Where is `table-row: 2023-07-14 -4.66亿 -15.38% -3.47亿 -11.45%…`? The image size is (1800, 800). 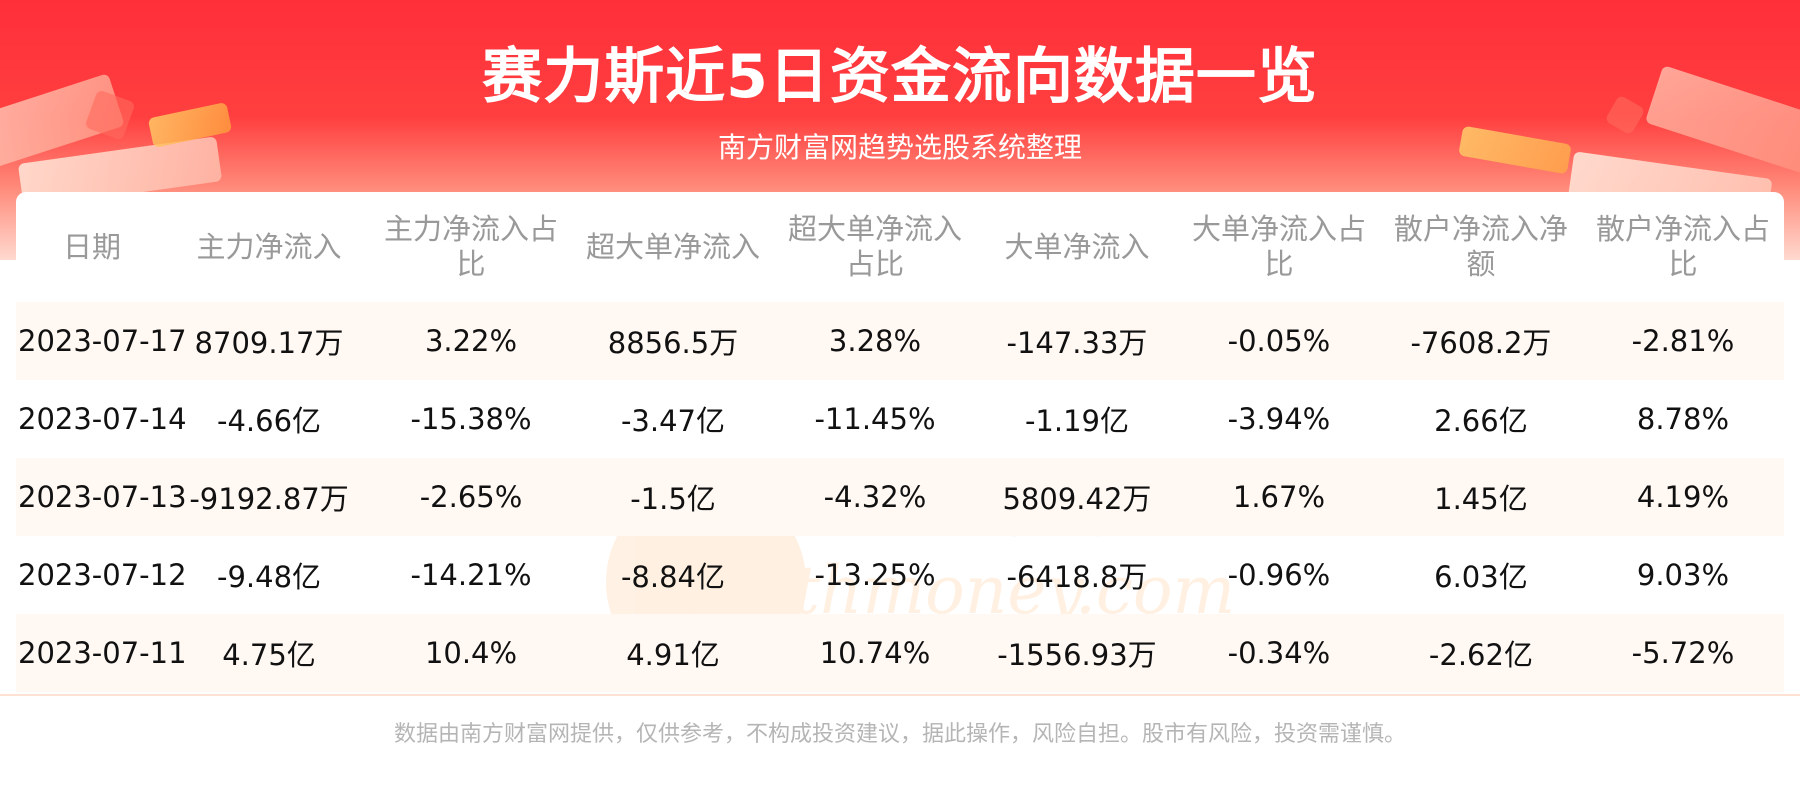 table-row: 2023-07-14 -4.66亿 -15.38% -3.47亿 -11.45%… is located at coordinates (900, 419).